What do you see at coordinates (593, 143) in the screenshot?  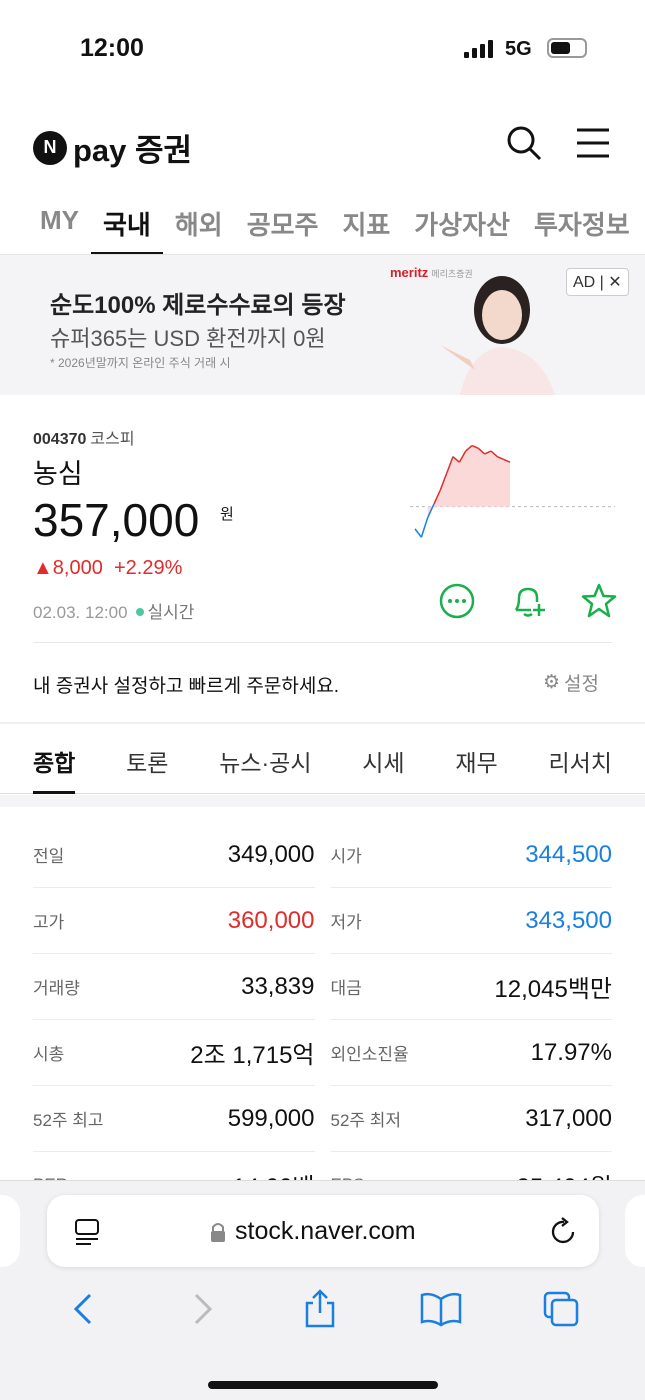 I see `menu-icon` at bounding box center [593, 143].